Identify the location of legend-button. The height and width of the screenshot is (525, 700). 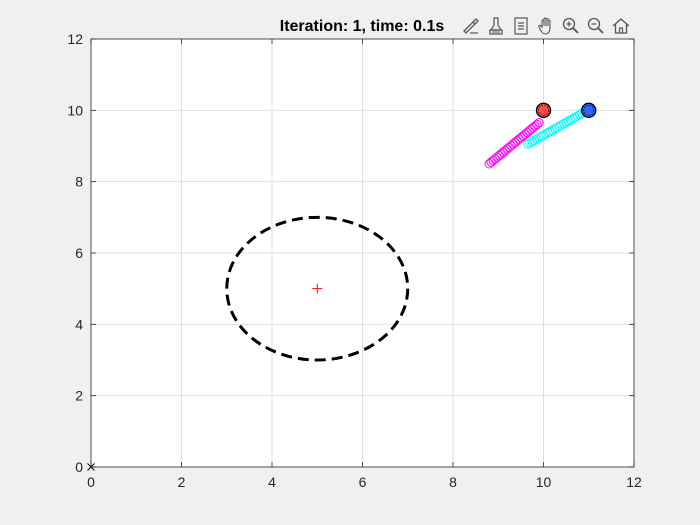
(520, 26).